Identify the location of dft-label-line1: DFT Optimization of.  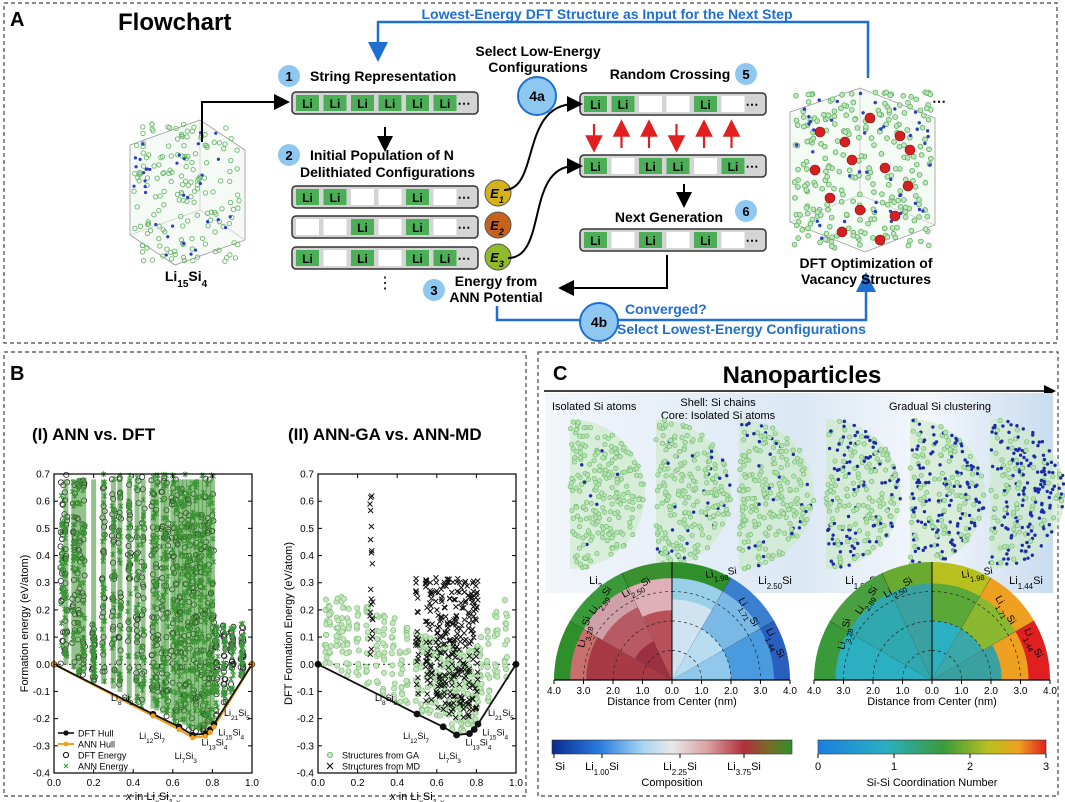
(866, 263).